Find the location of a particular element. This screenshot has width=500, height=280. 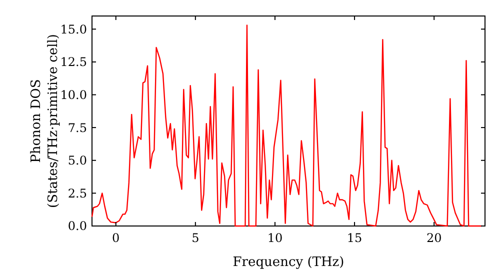

y-tick-label: 15.0 is located at coordinates (73, 29).